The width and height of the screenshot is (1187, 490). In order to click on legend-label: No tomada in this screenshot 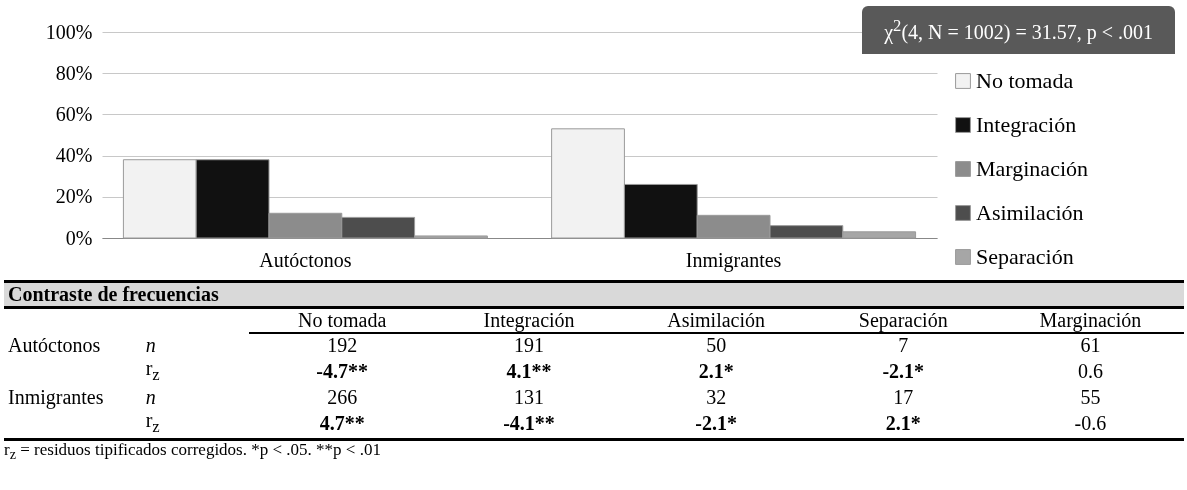, I will do `click(1025, 80)`.